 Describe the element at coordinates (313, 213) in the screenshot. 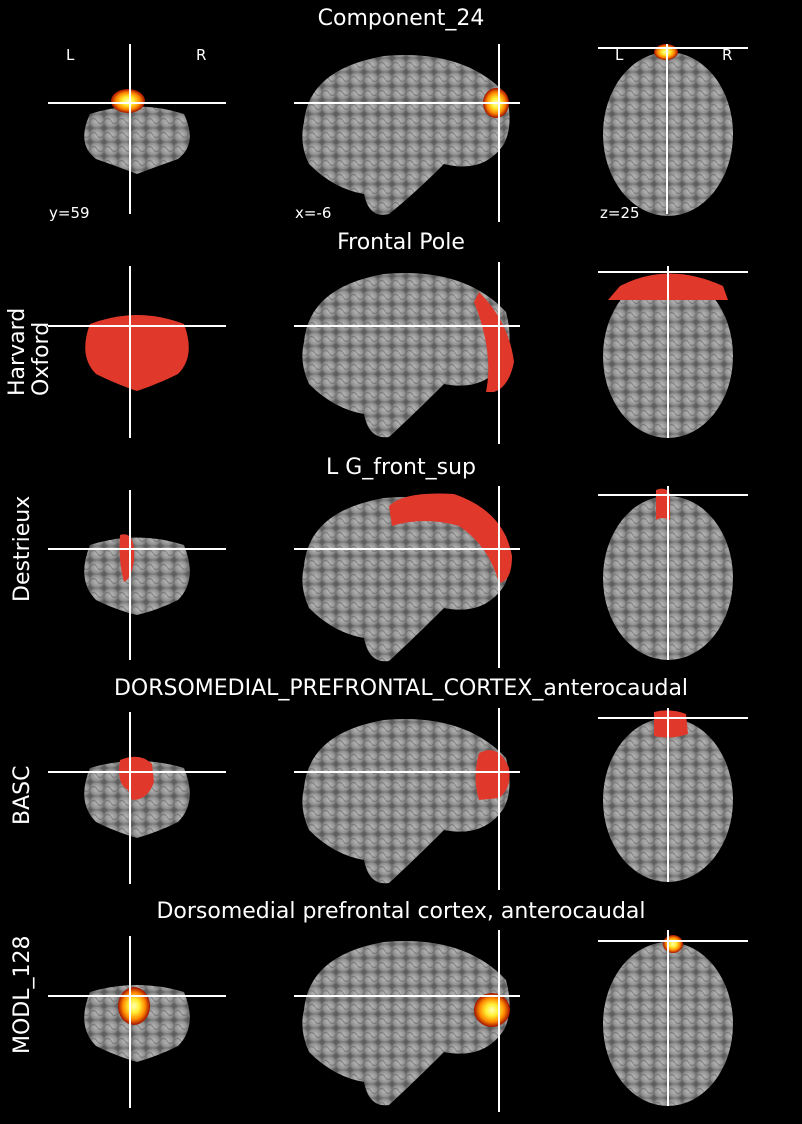

I see `coord-x-label: x=-6` at that location.